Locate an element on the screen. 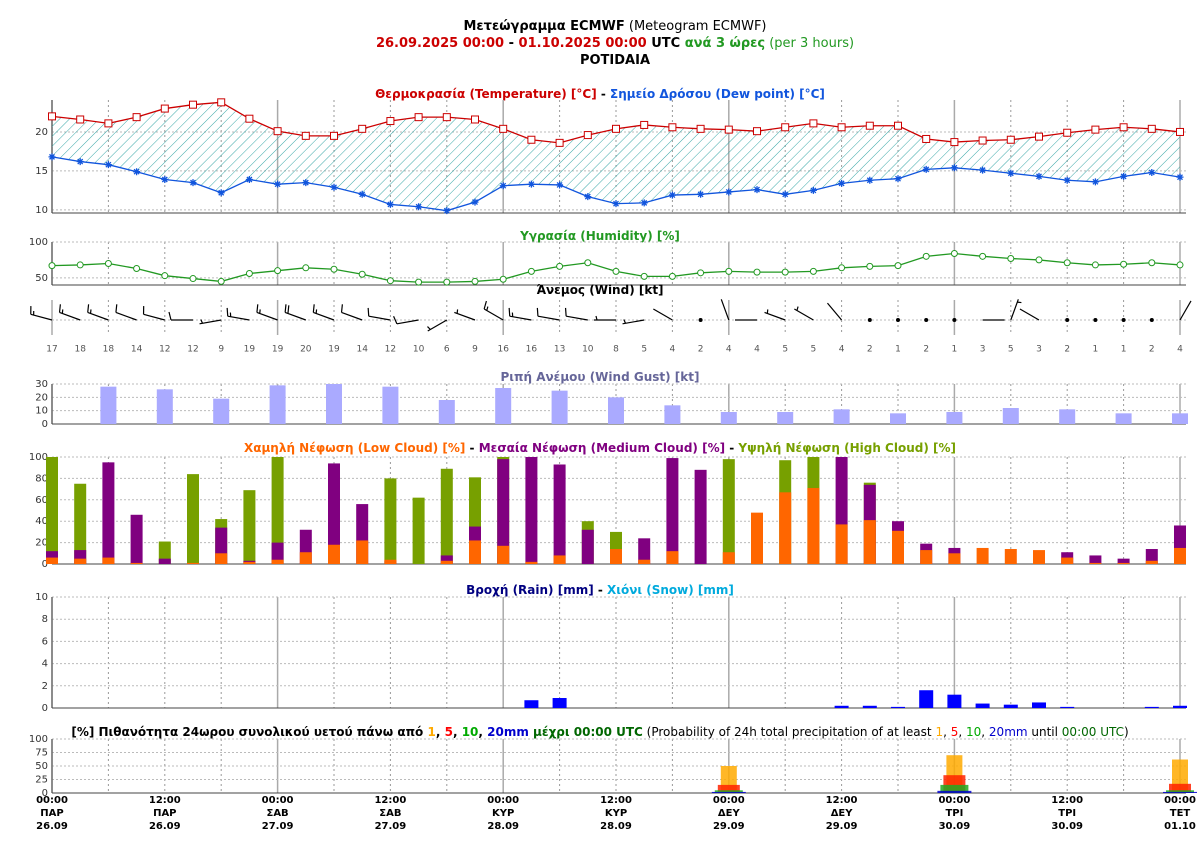 The height and width of the screenshot is (851, 1200). panel-title: Υγρασία (Humidity) [%] is located at coordinates (599, 236).